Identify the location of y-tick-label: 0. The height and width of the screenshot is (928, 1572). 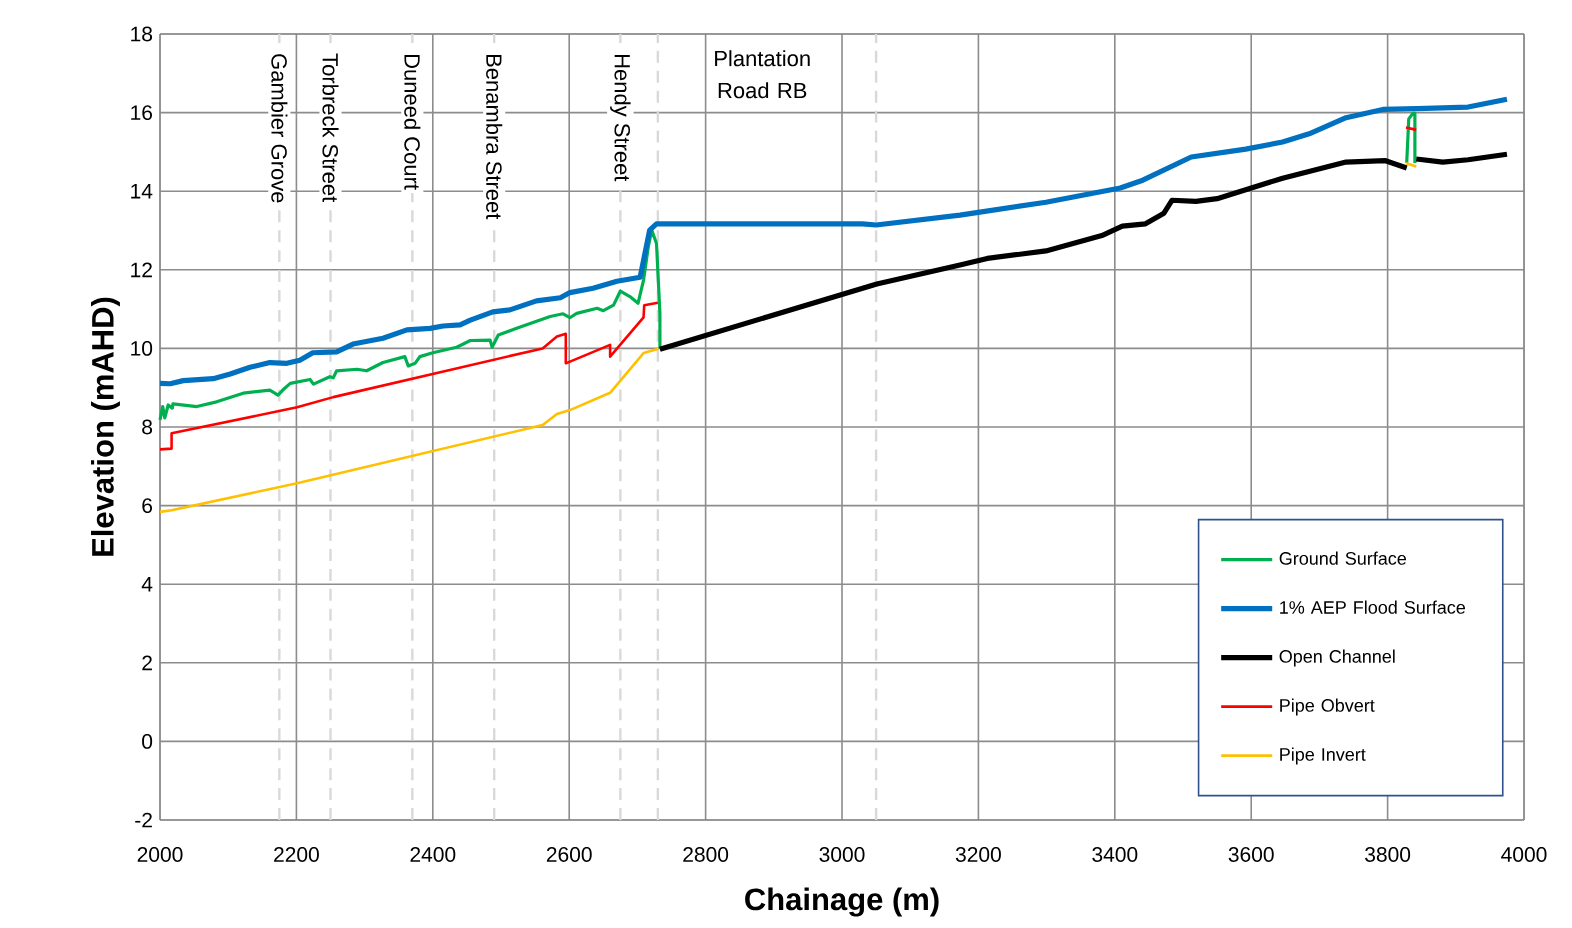
(147, 741).